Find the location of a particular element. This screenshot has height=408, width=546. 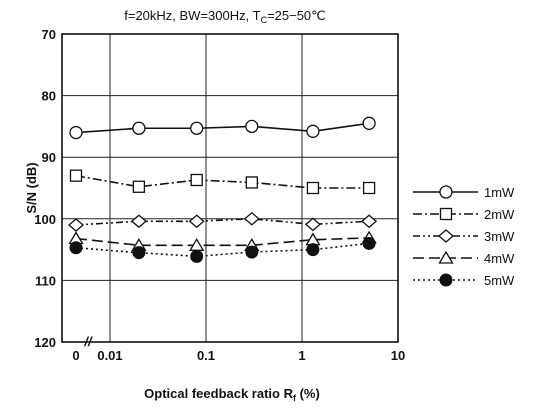

x-axis-label: Optical feedback ratio Rf (%) is located at coordinates (232, 394).